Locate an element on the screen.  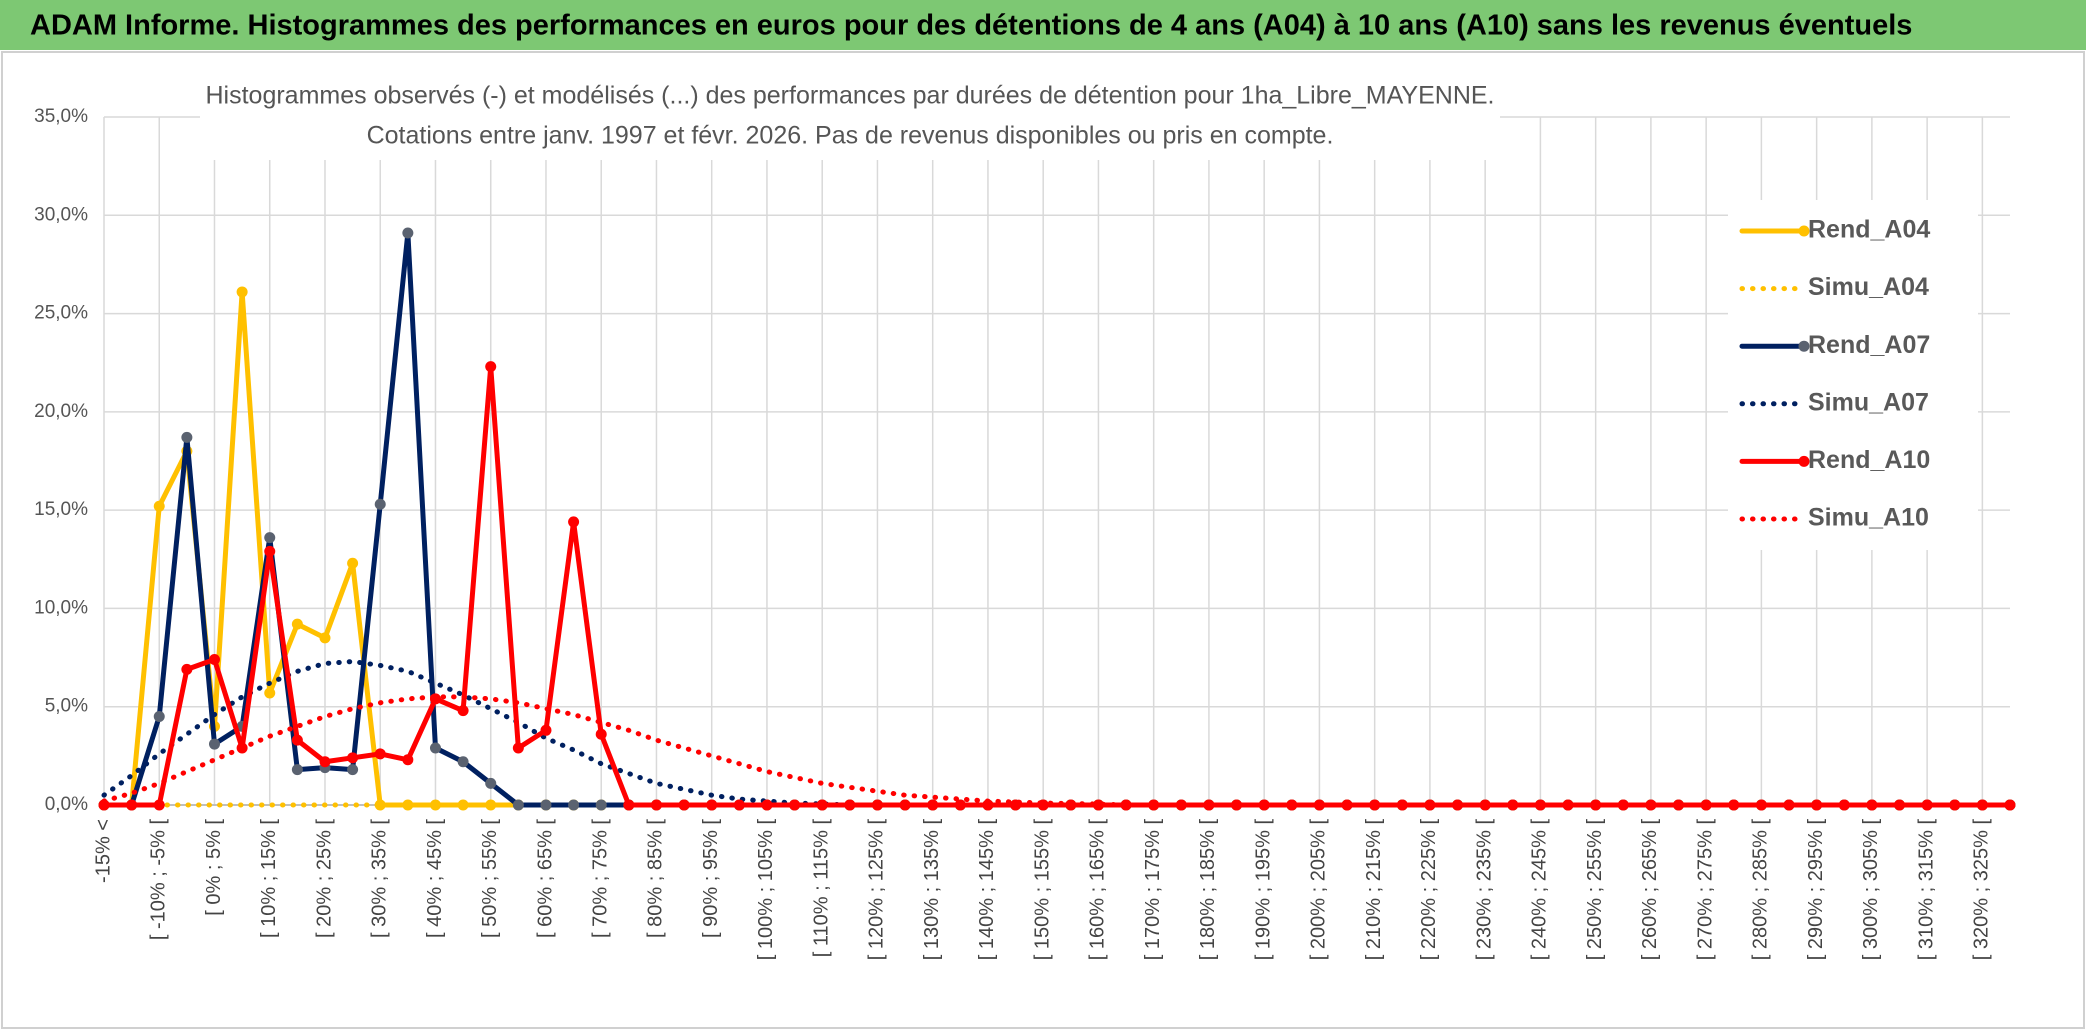
x-tick-label: [ 230% ; 235% [ is located at coordinates (1484, 890).